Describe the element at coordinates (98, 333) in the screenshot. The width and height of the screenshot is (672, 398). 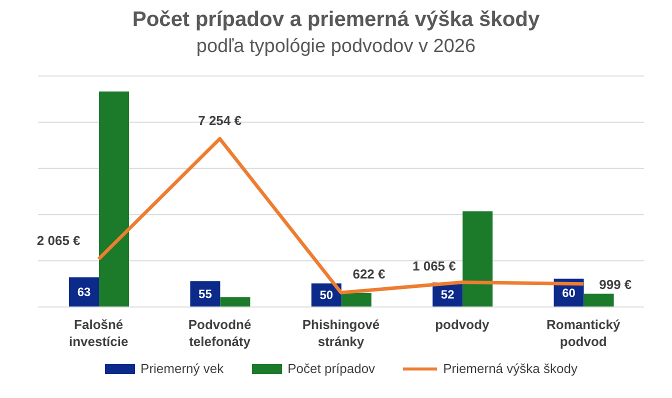
I see `x-tick-label: Falošné investície` at that location.